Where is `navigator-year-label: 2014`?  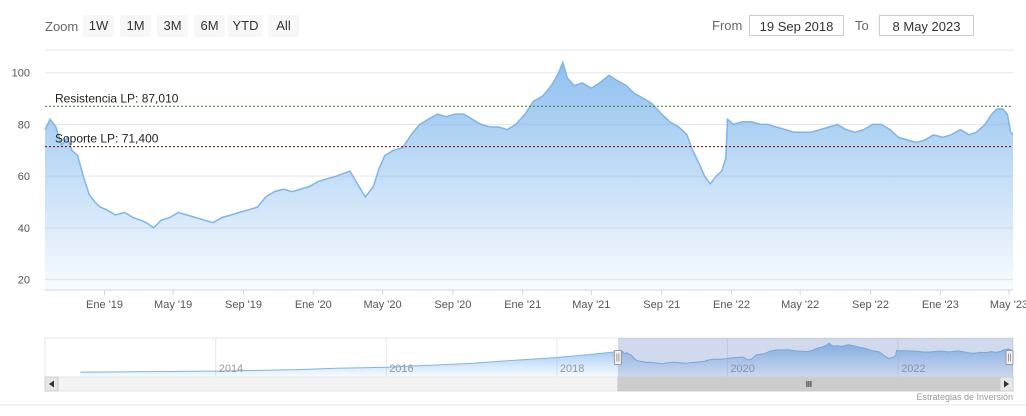 navigator-year-label: 2014 is located at coordinates (231, 369).